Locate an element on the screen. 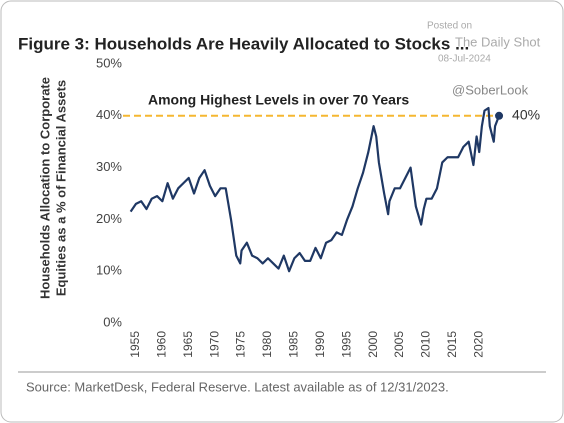  last-value-label: 40% is located at coordinates (526, 115).